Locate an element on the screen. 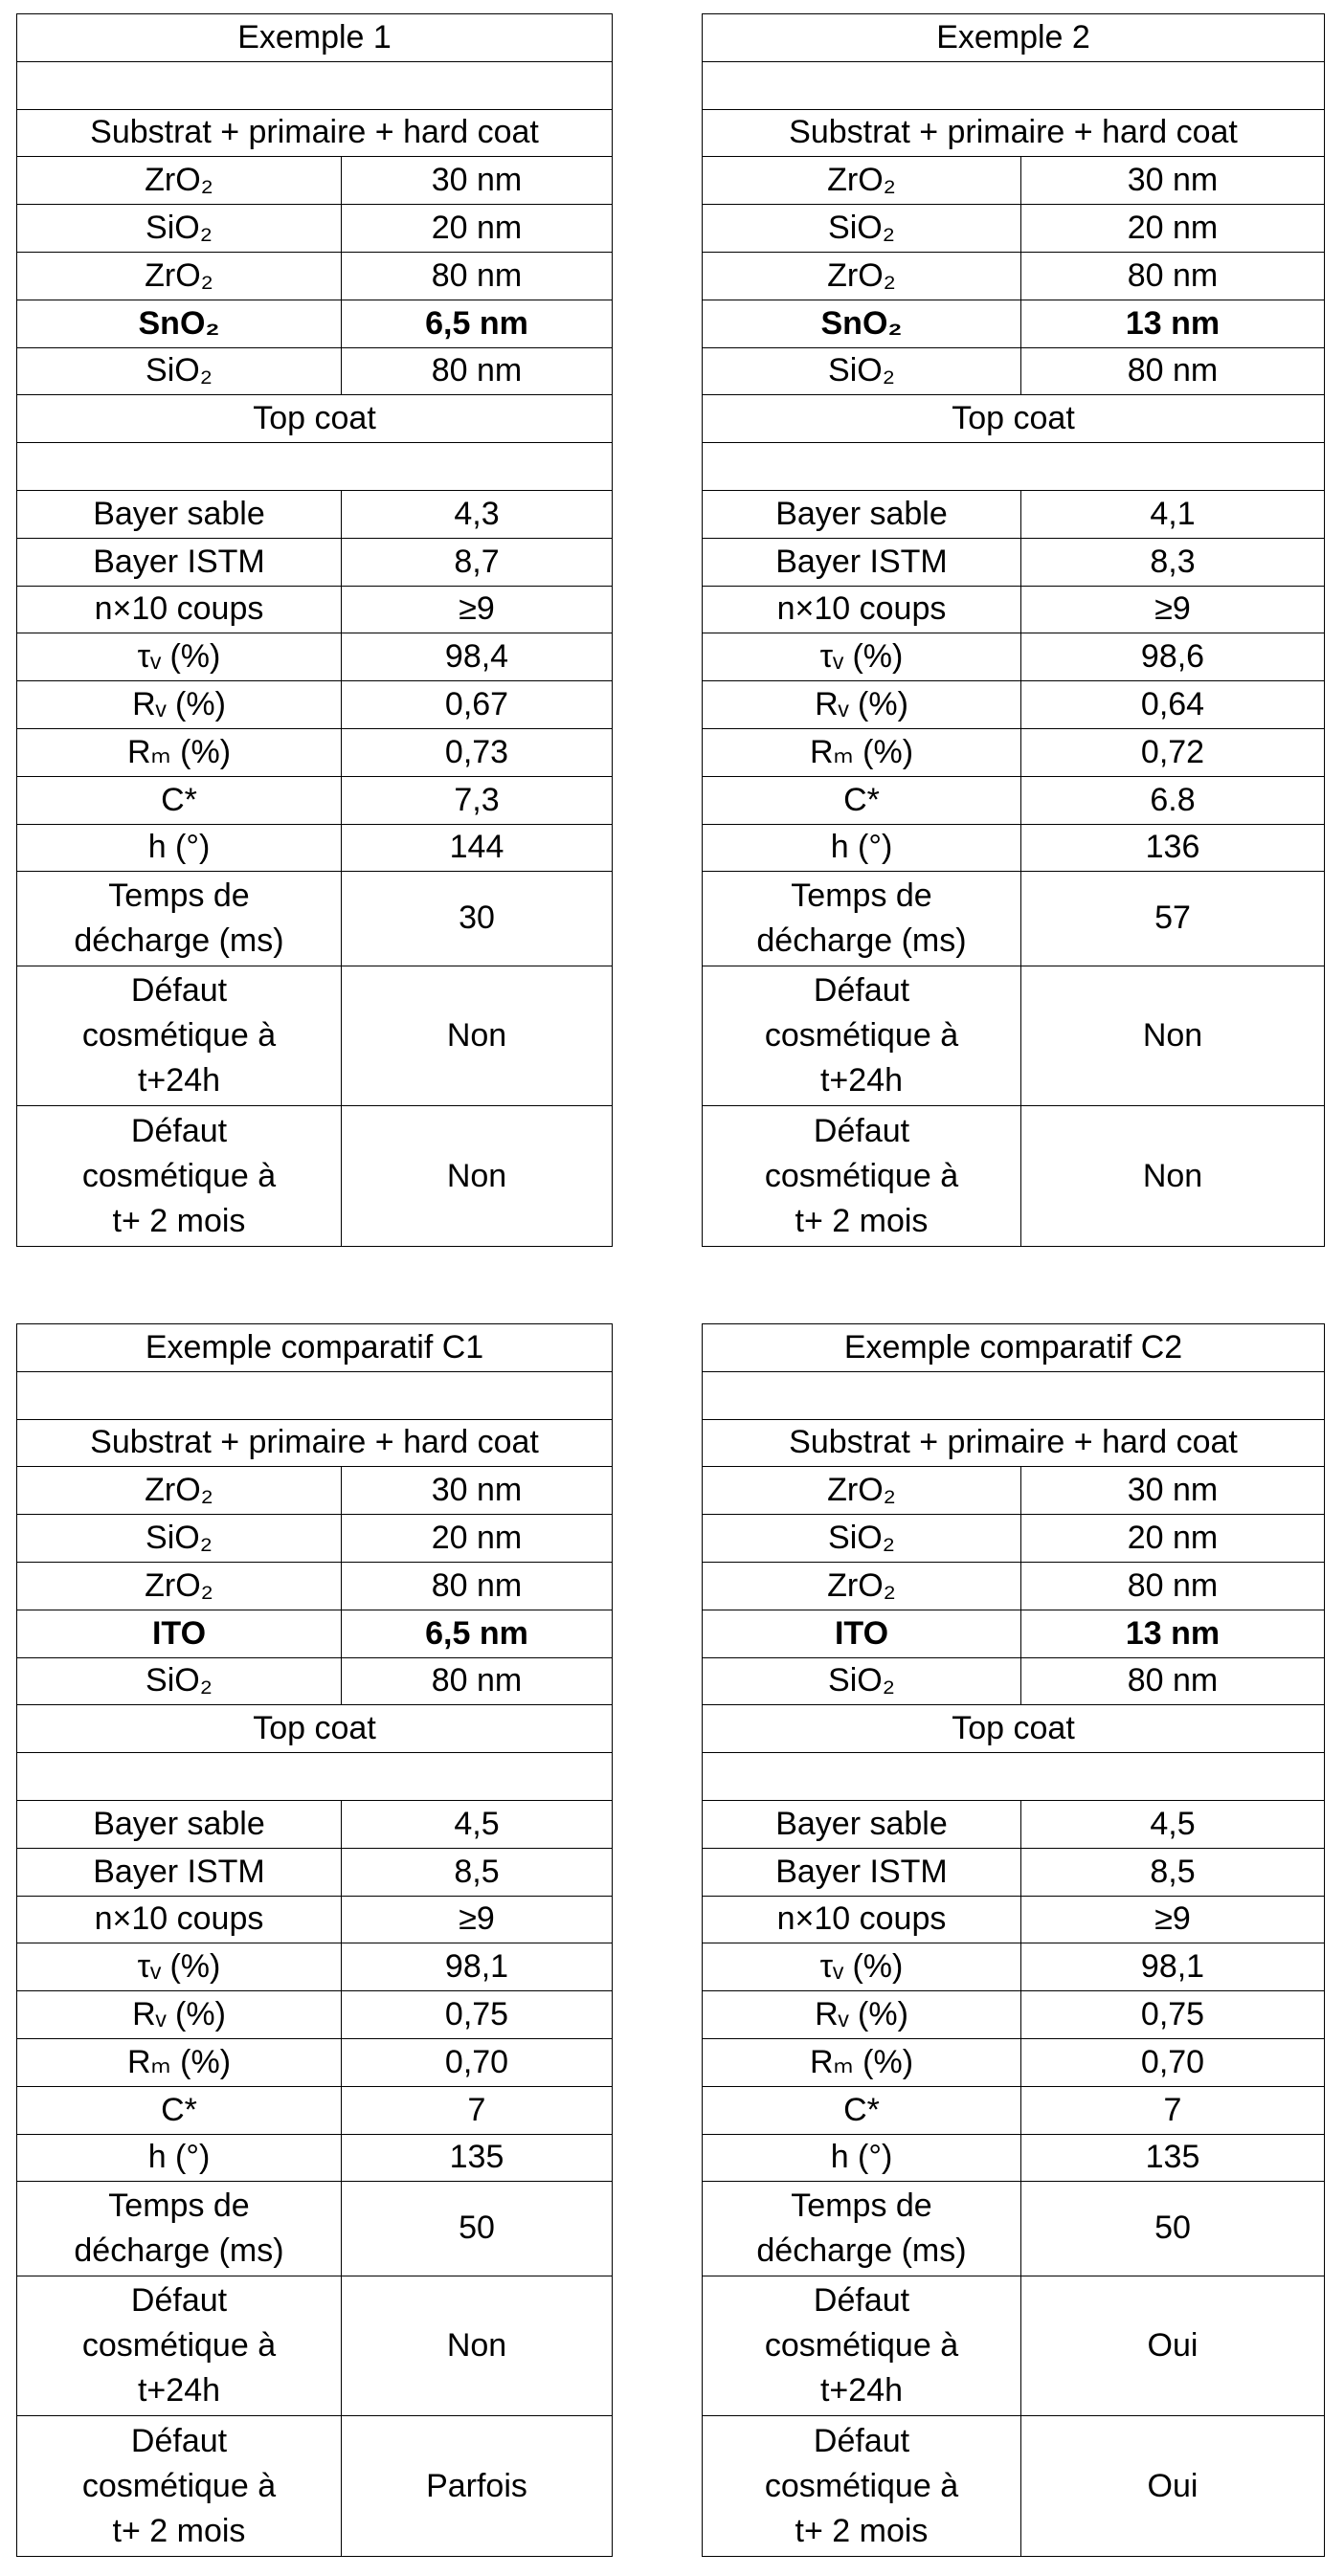  row: ITO6,5 nm is located at coordinates (315, 1633).